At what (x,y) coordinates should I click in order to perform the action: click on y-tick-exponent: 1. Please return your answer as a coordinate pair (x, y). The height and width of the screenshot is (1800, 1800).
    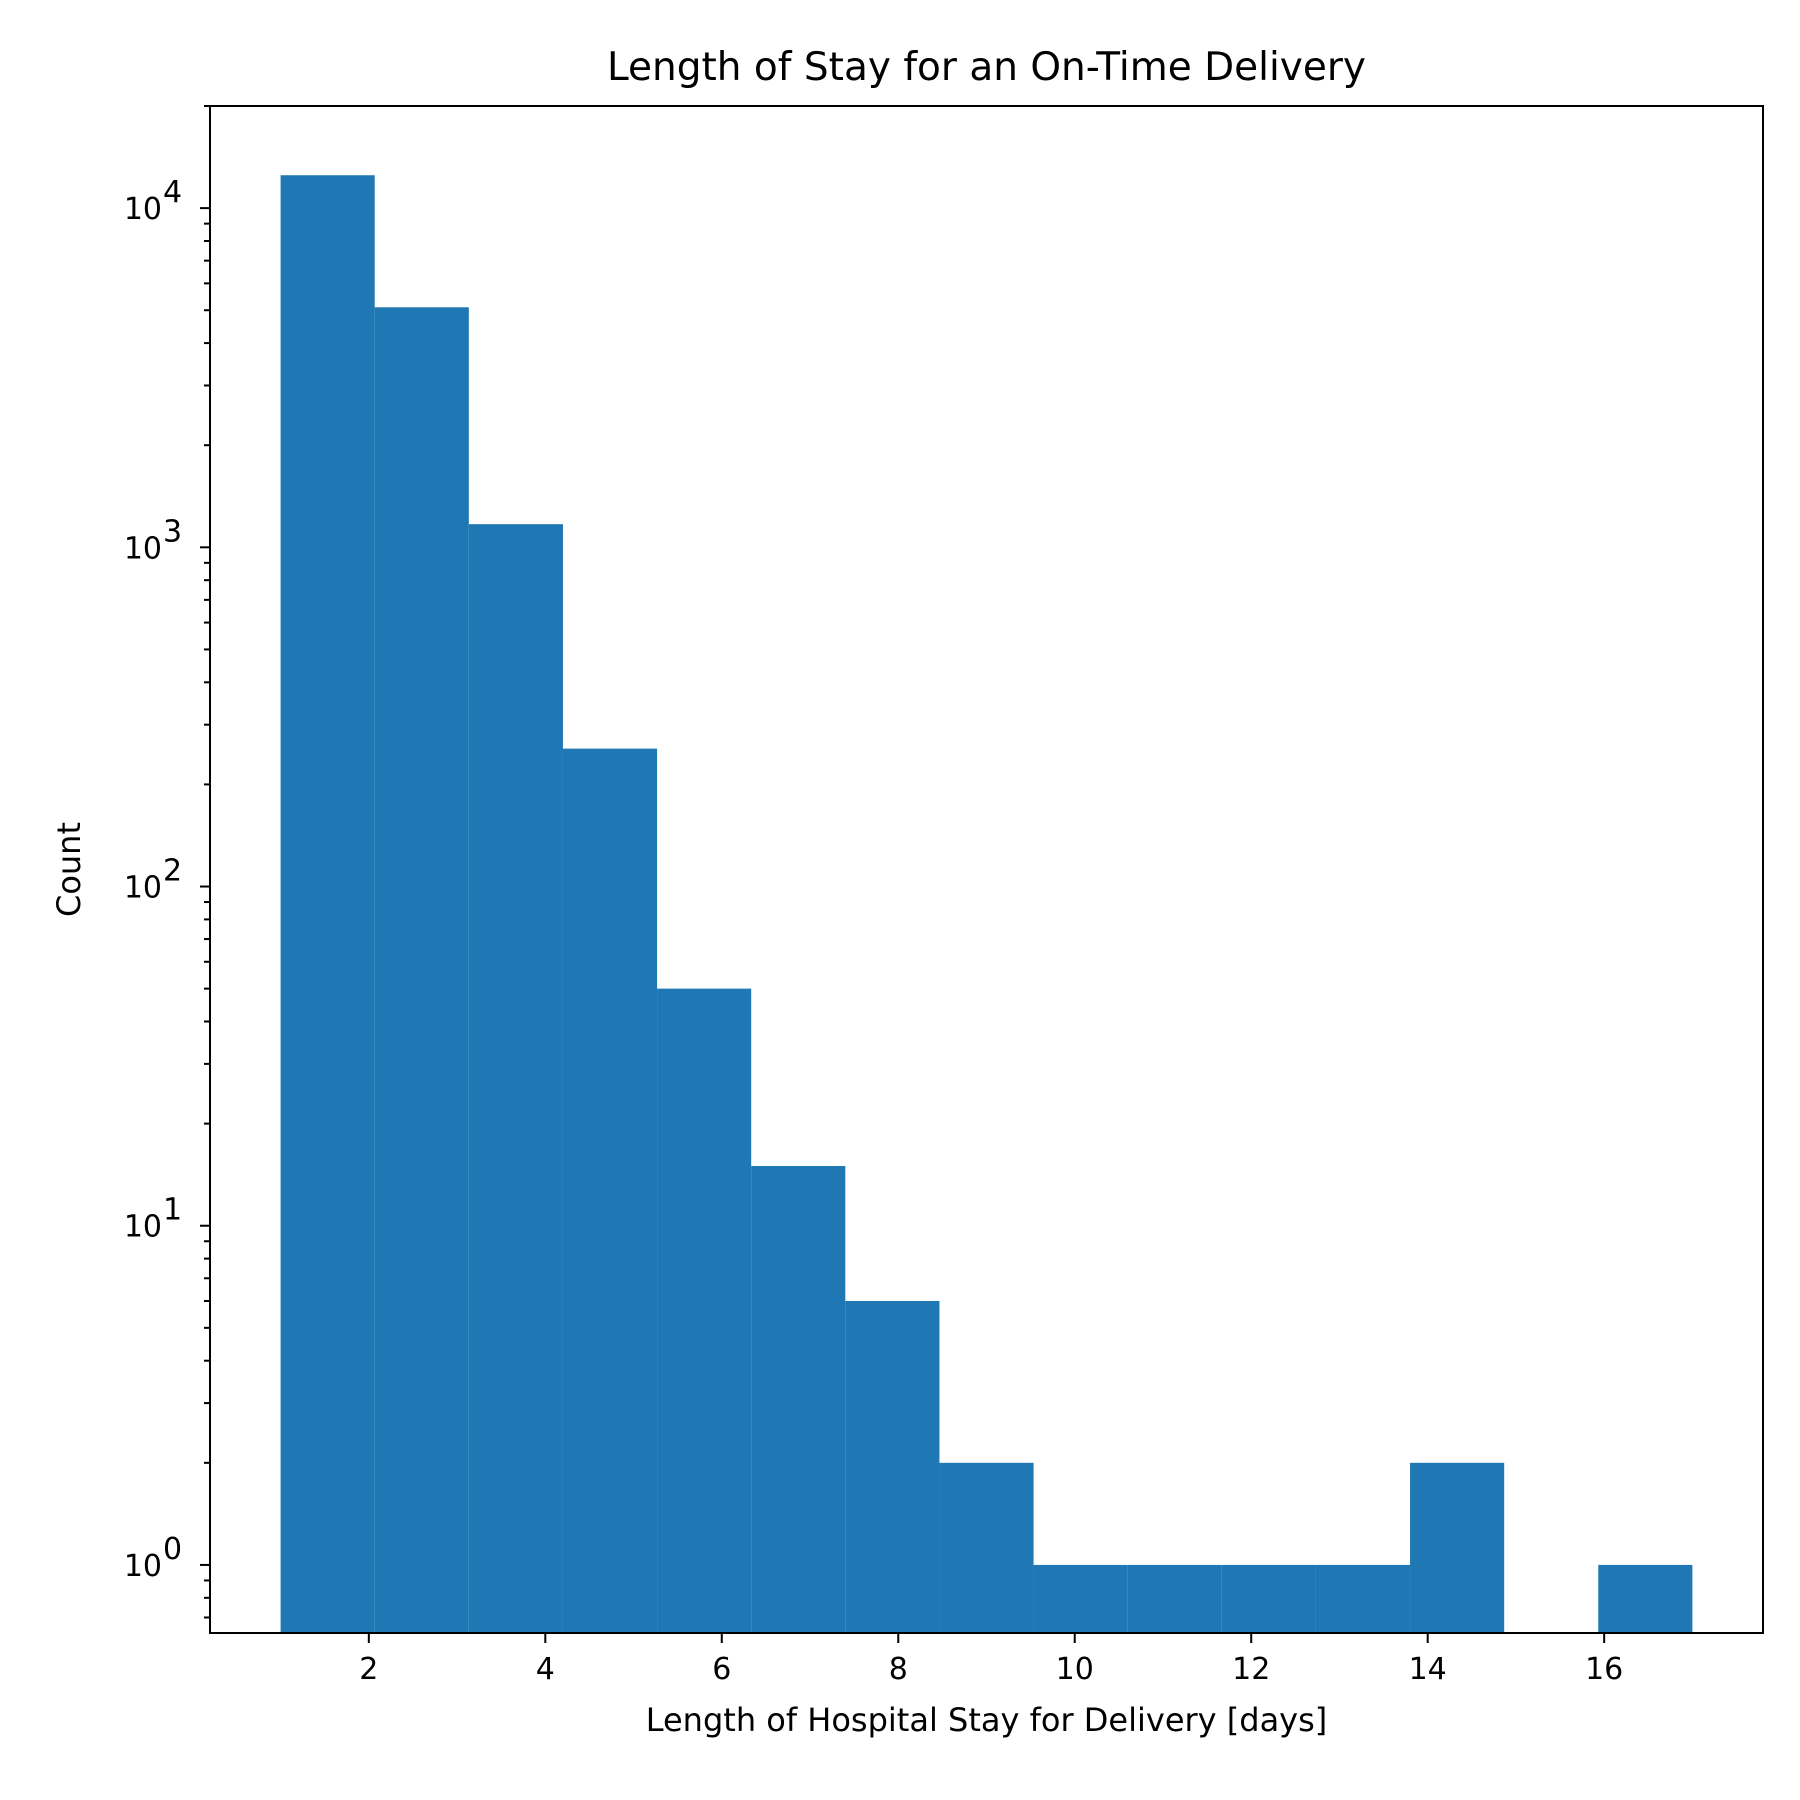
    Looking at the image, I should click on (172, 1210).